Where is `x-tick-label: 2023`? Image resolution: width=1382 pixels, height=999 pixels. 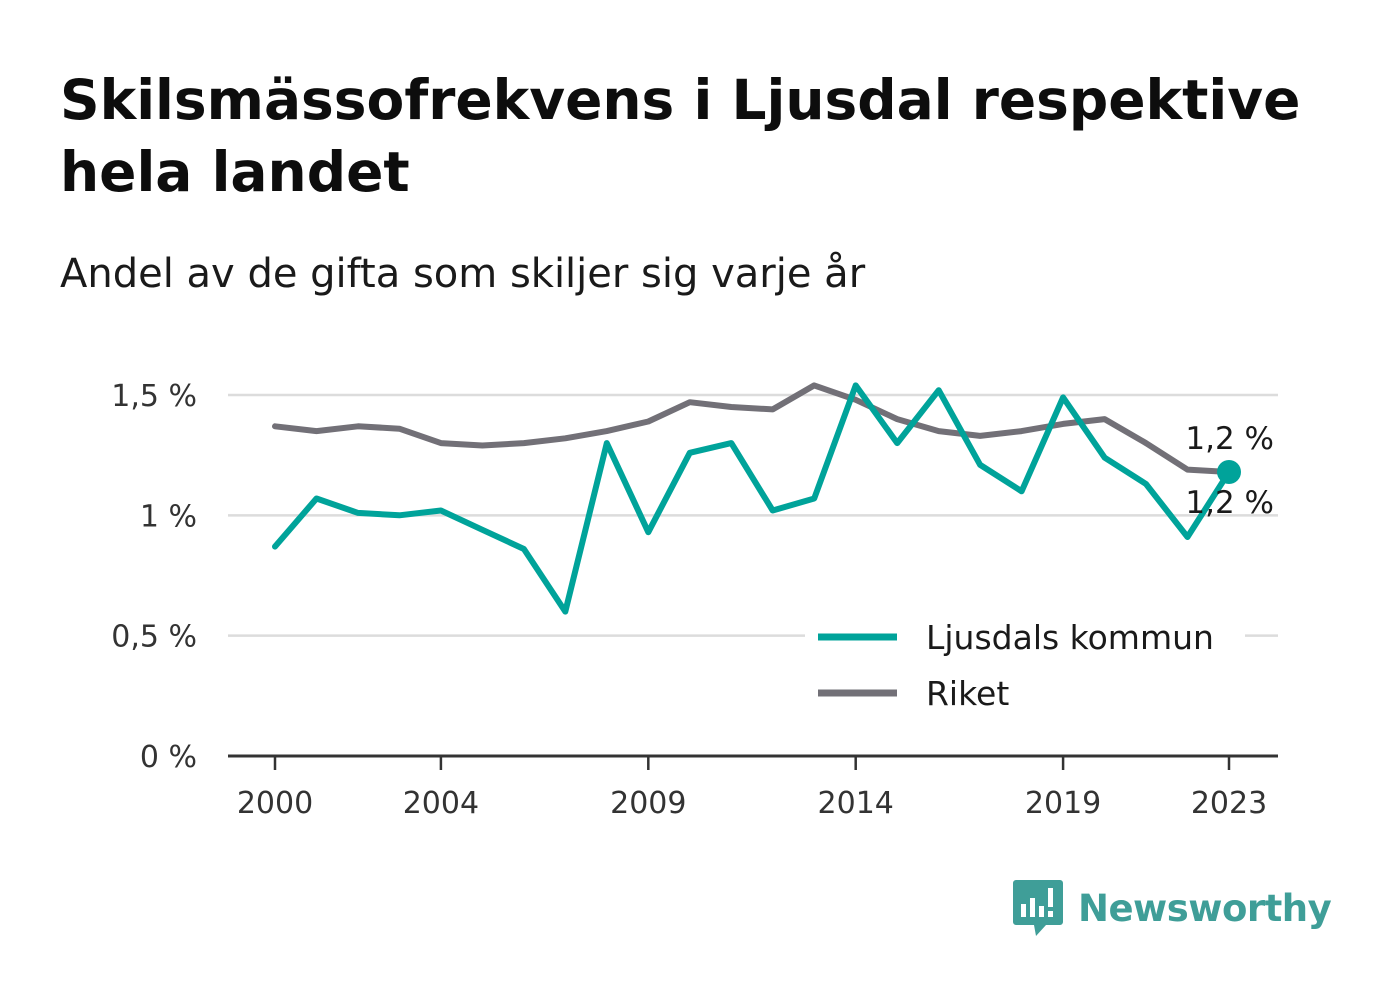 x-tick-label: 2023 is located at coordinates (1229, 803).